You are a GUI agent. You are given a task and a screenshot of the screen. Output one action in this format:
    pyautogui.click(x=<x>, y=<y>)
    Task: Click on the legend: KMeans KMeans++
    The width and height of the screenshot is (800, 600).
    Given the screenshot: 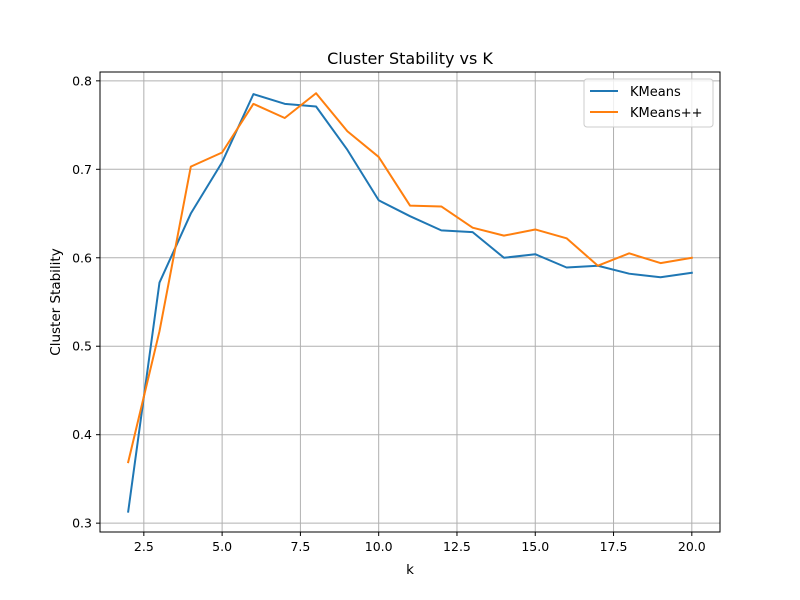 What is the action you would take?
    pyautogui.click(x=648, y=103)
    